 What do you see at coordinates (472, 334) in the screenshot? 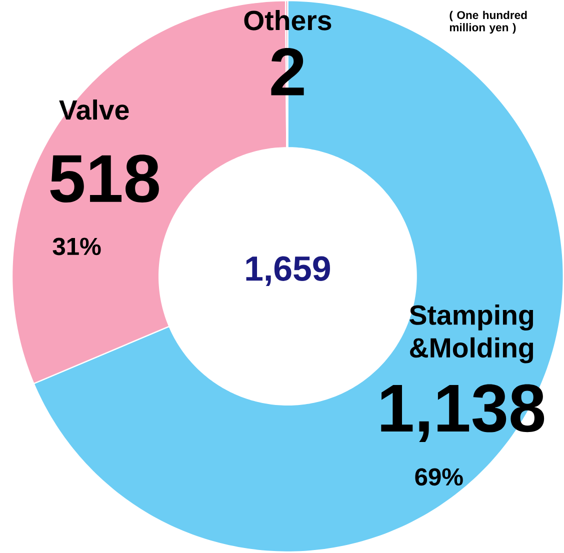
I see `slice-label: Stamping &Molding` at bounding box center [472, 334].